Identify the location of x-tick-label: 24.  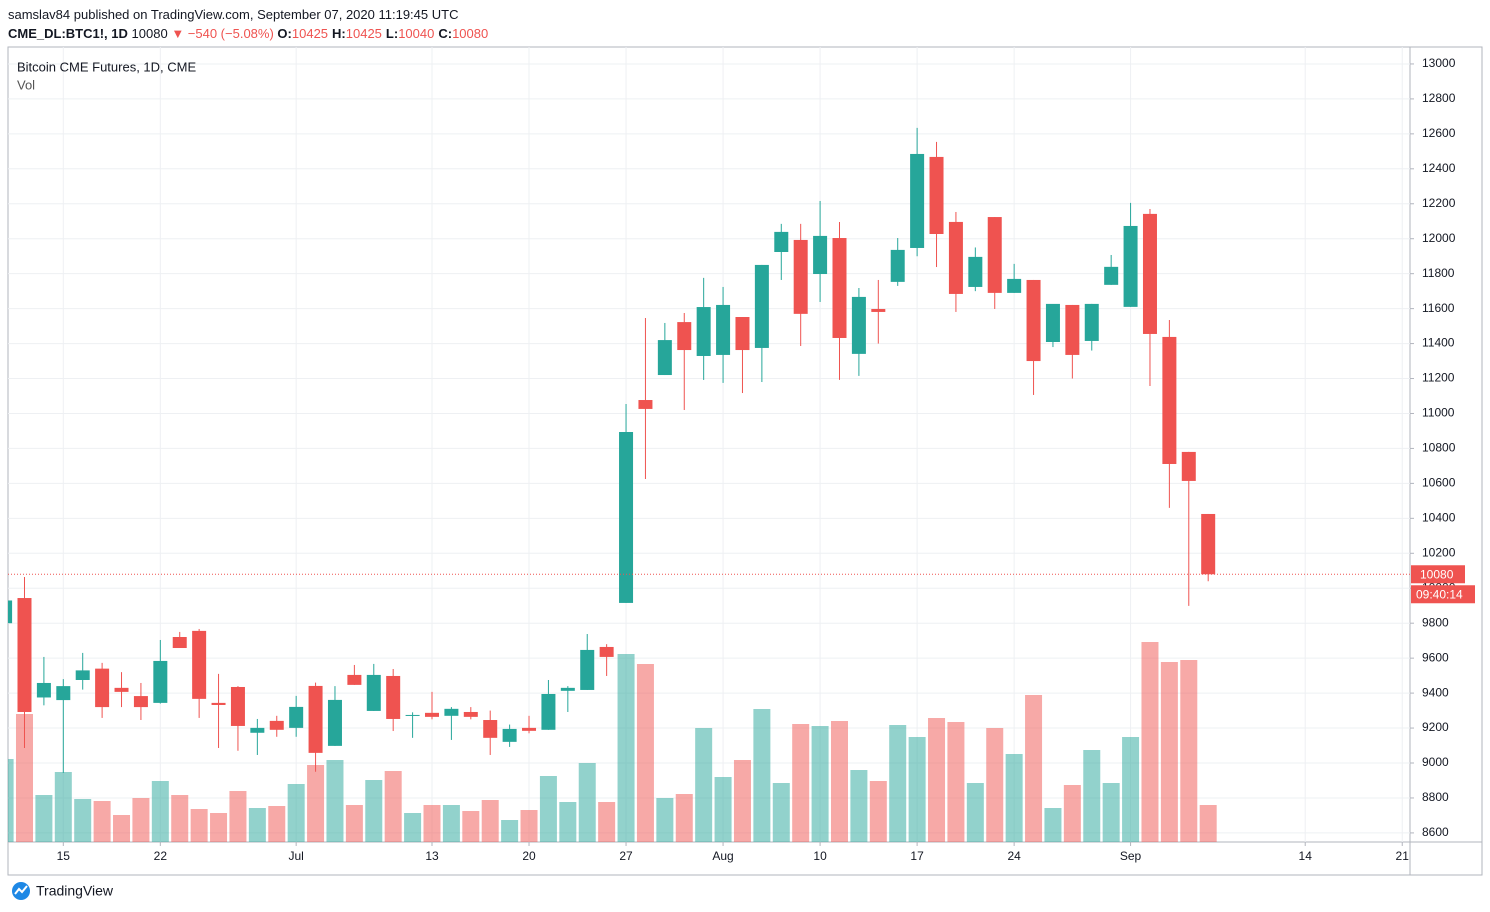
(1014, 856).